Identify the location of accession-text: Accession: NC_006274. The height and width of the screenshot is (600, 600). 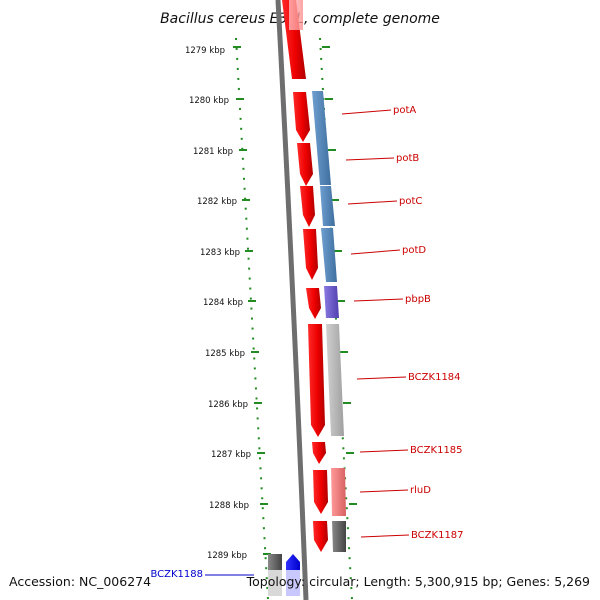
(80, 581).